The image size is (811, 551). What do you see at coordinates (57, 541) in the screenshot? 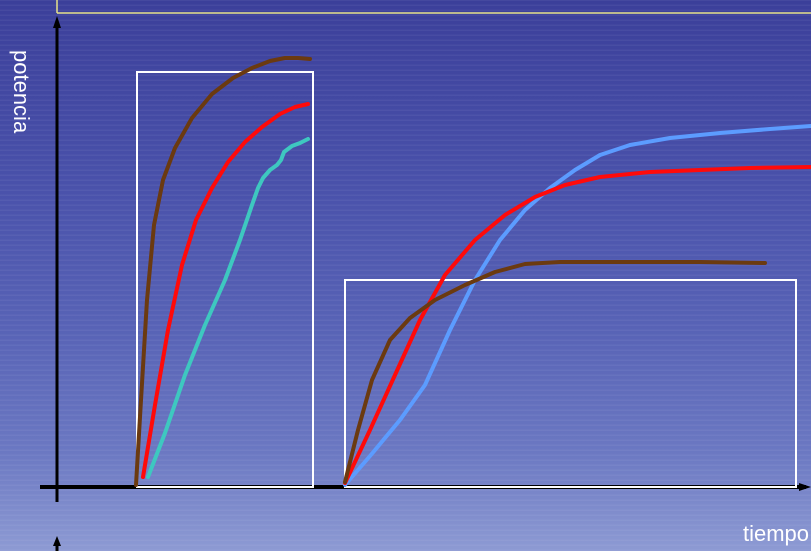
I see `second-y-axis-arrow` at bounding box center [57, 541].